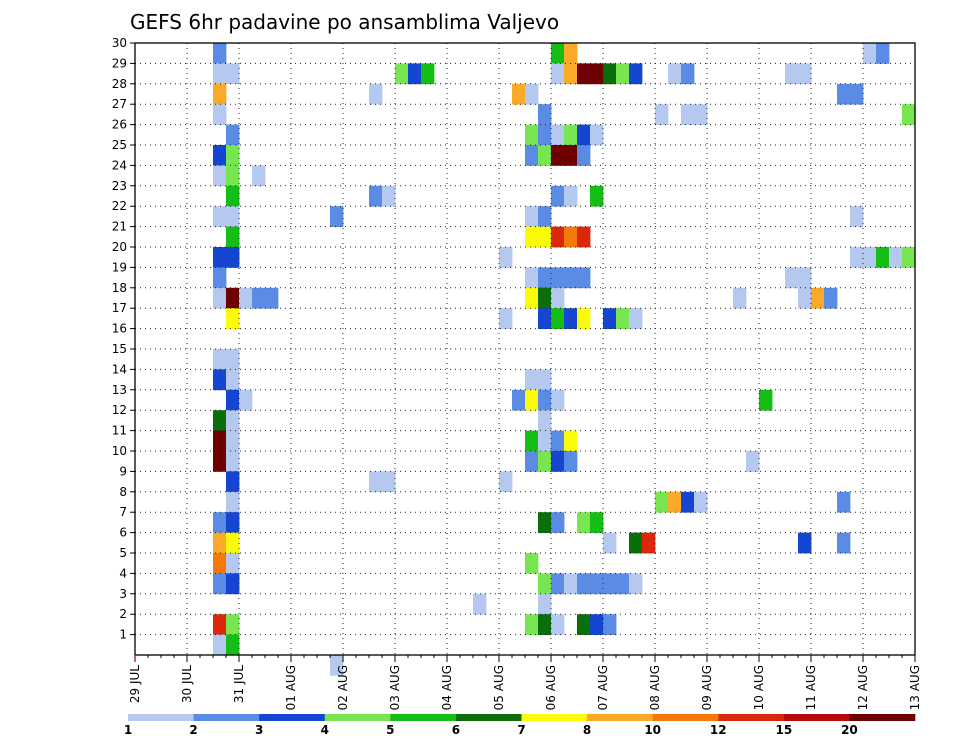  What do you see at coordinates (718, 730) in the screenshot?
I see `colorbar-label: 12` at bounding box center [718, 730].